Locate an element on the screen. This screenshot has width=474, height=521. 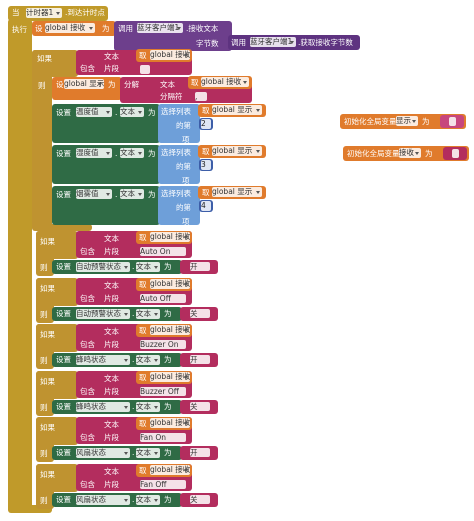
event-block-body is located at coordinates (20, 265).